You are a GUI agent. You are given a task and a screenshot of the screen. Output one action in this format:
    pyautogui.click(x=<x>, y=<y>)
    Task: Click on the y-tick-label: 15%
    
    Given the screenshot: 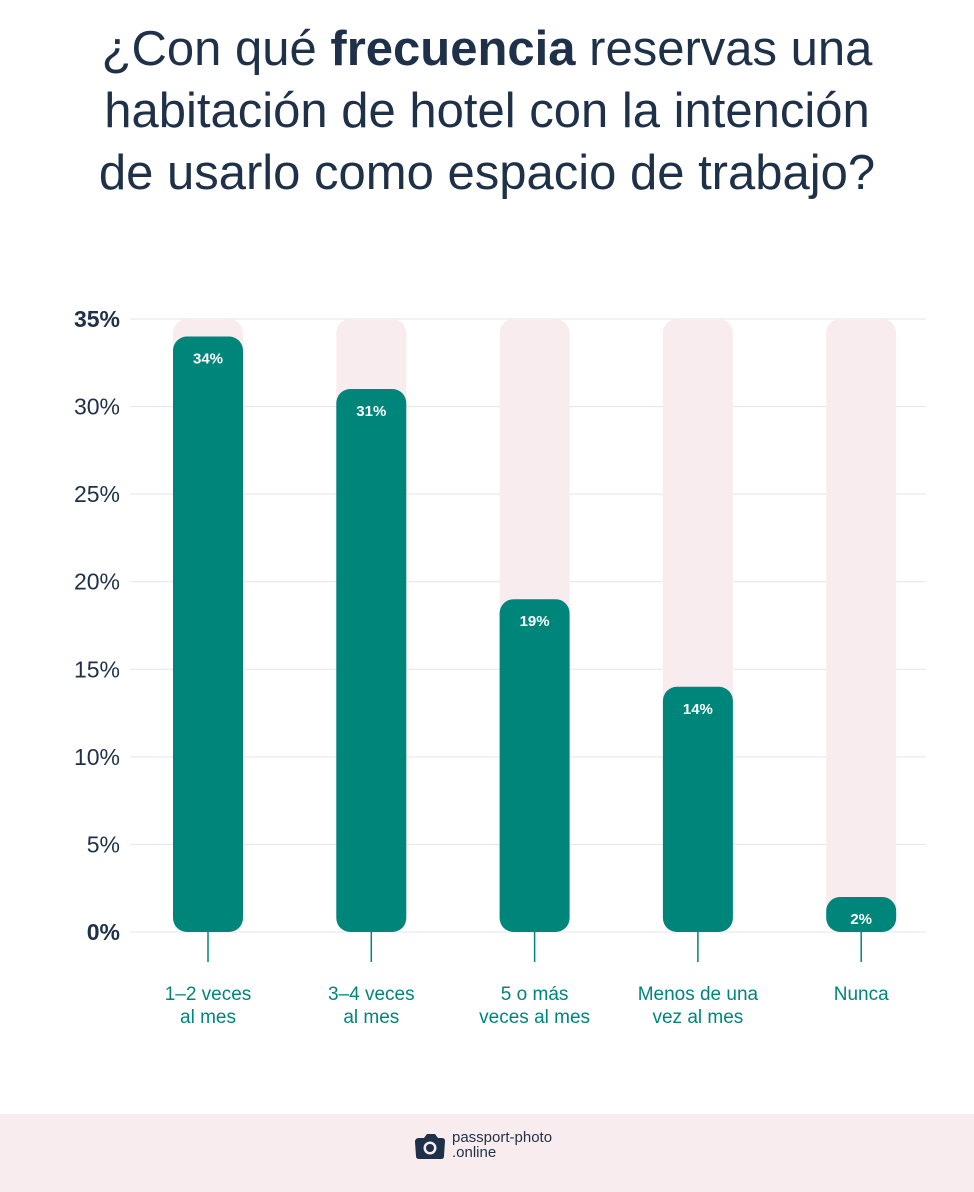 What is the action you would take?
    pyautogui.click(x=97, y=669)
    